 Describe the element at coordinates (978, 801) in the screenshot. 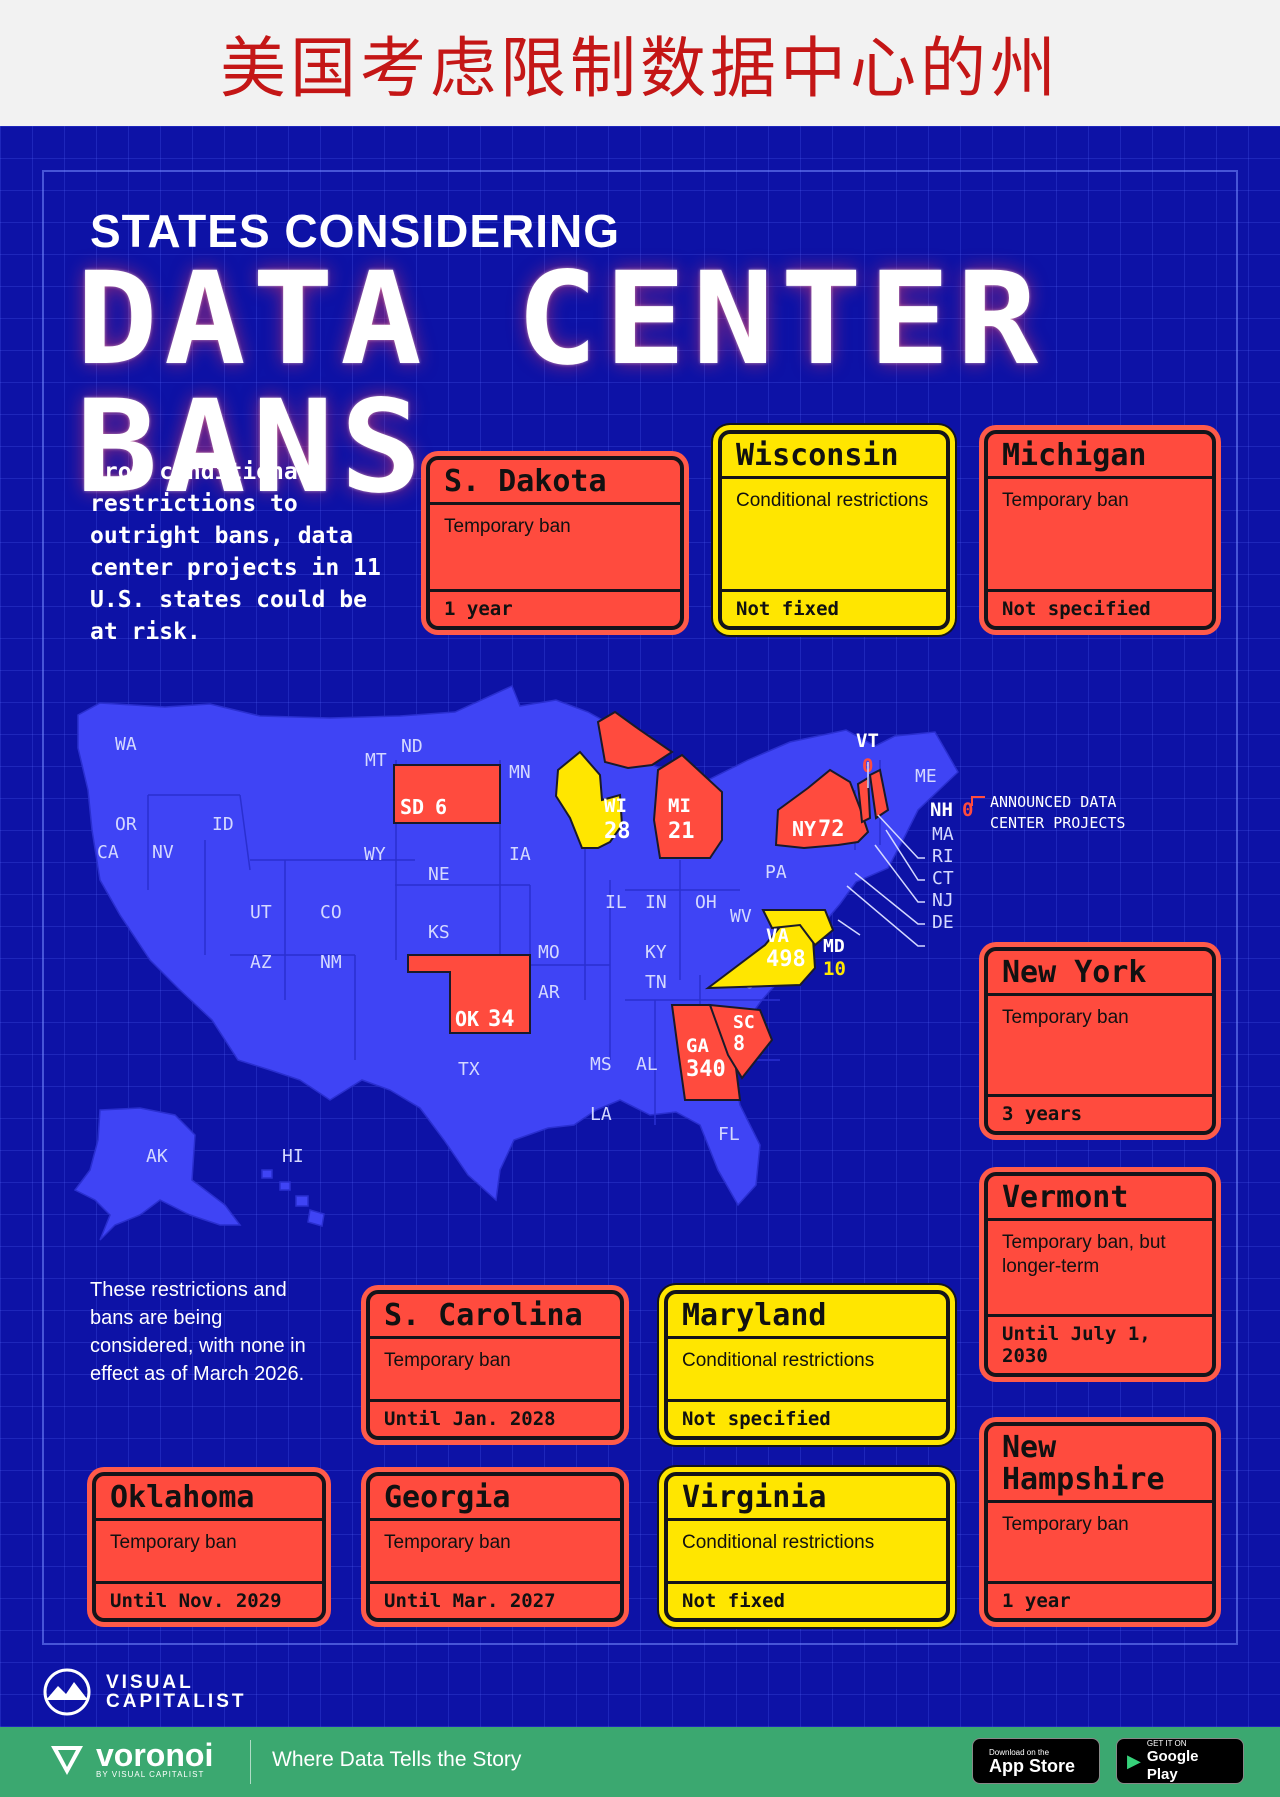

I see `legend-marker` at that location.